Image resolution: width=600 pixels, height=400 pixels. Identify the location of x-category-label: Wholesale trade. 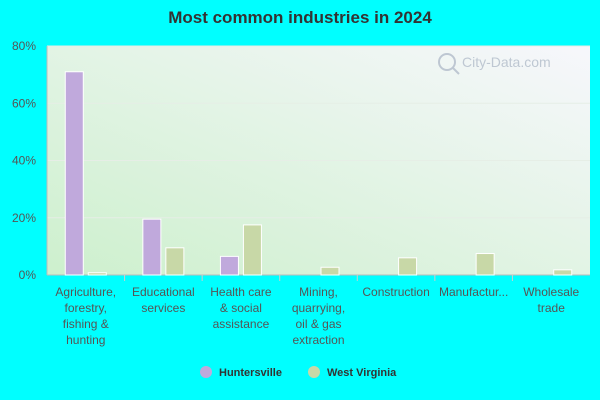
(551, 300).